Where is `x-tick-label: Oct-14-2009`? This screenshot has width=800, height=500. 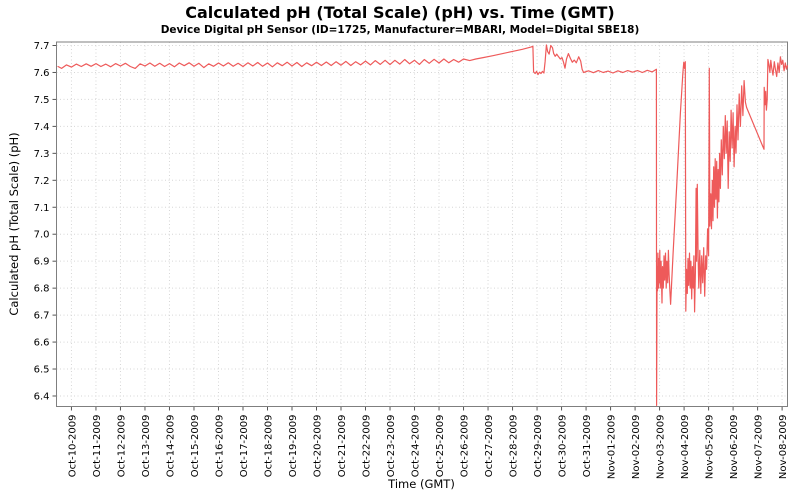 x-tick-label: Oct-14-2009 is located at coordinates (170, 446).